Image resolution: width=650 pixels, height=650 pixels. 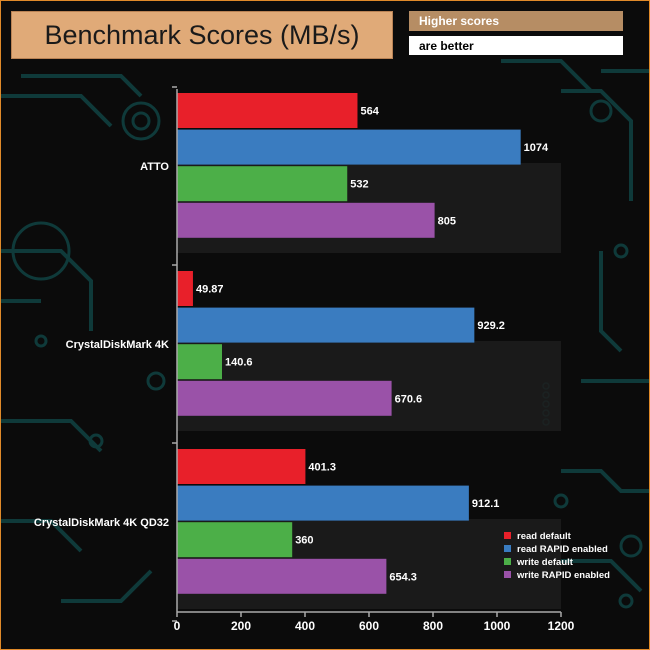 What do you see at coordinates (562, 549) in the screenshot?
I see `legend-entry: read RAPID enabled` at bounding box center [562, 549].